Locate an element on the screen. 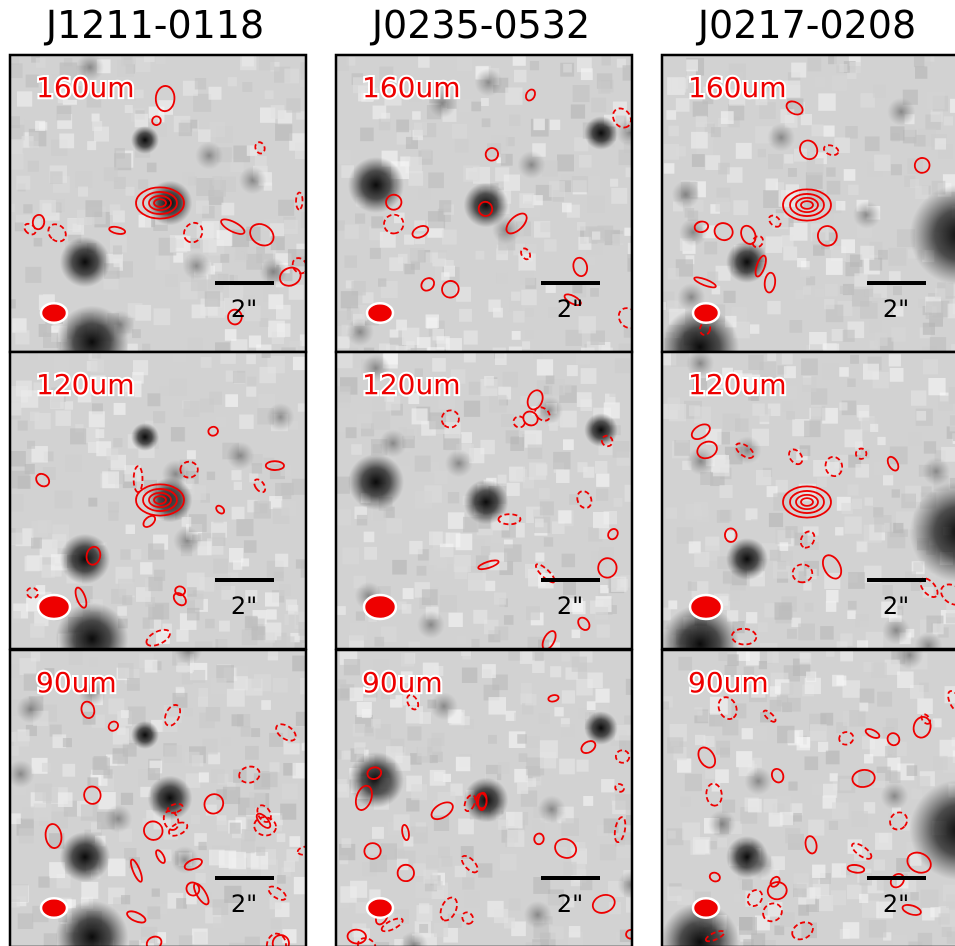 The image size is (955, 946). image-panel: 2"90um is located at coordinates (808, 798).